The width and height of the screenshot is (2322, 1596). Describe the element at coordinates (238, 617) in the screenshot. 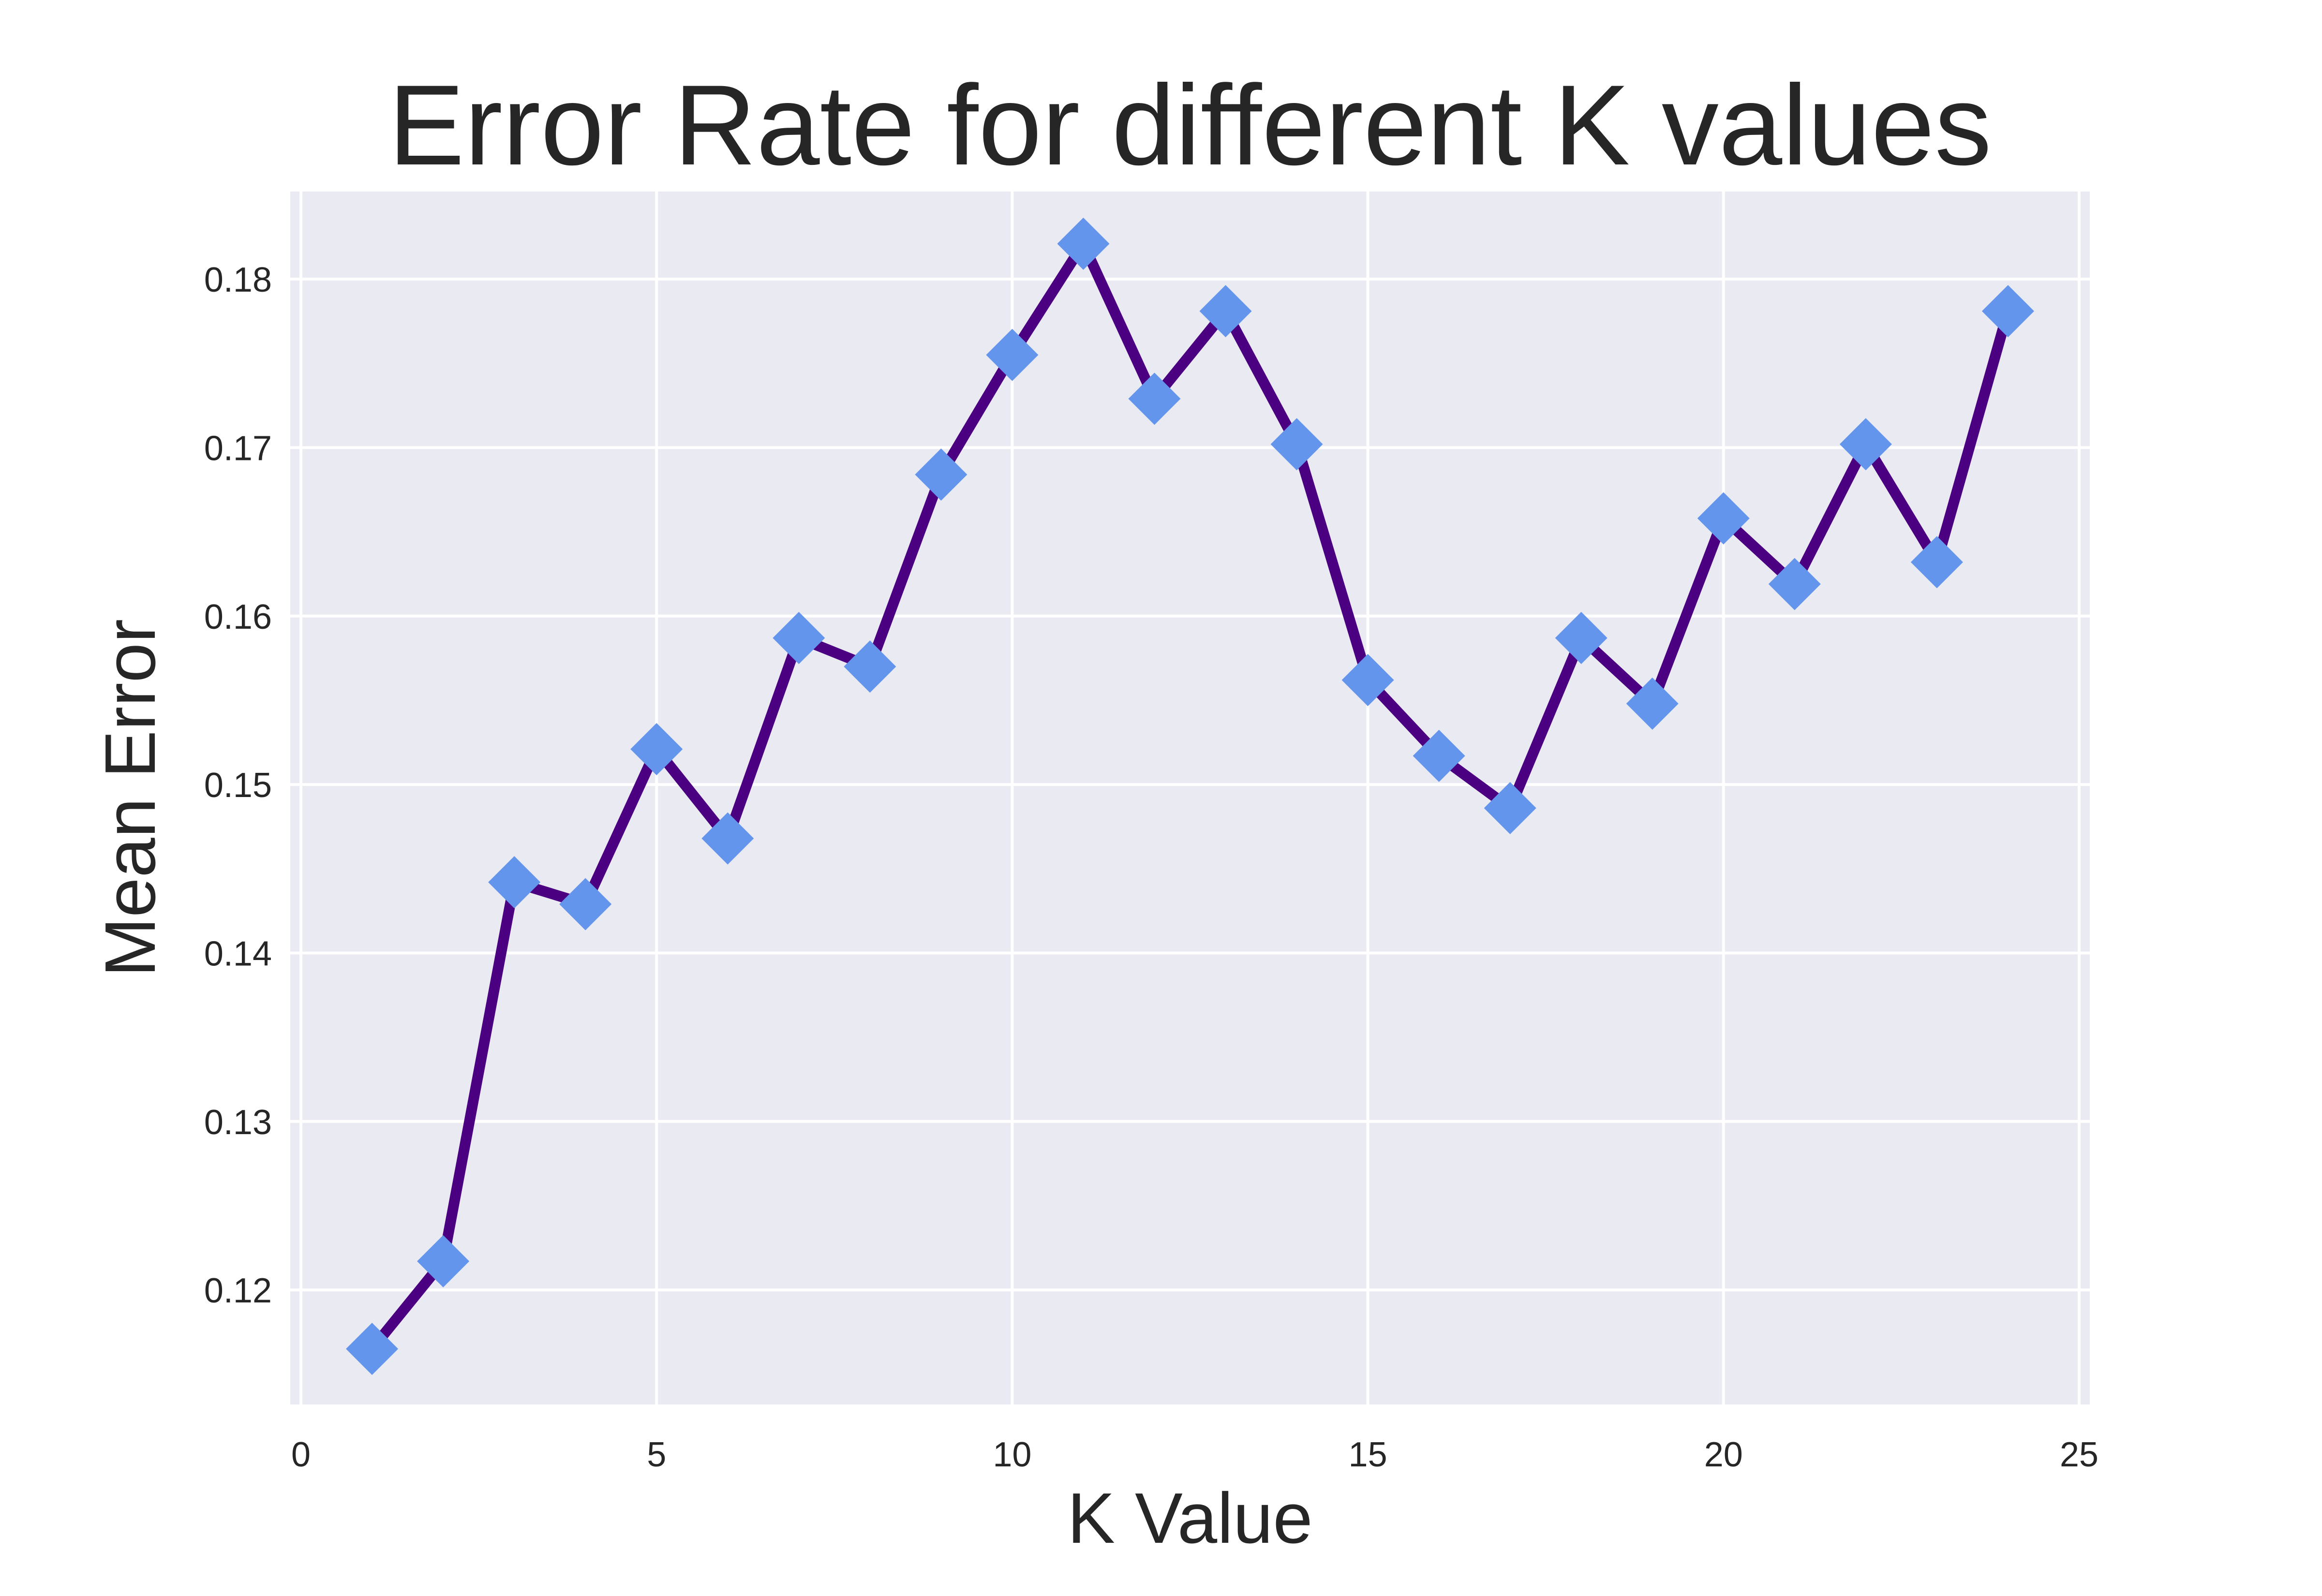

I see `y-tick-label: 0.16` at that location.